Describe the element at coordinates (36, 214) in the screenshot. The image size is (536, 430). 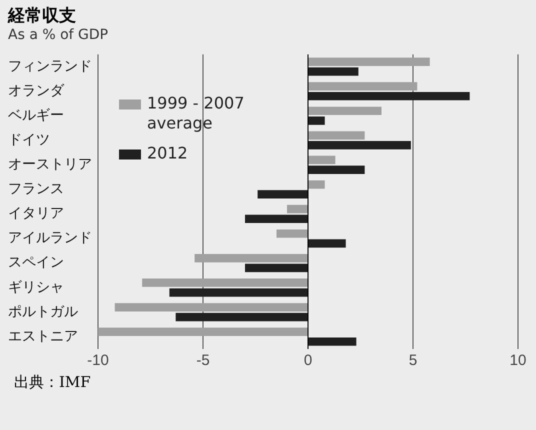
I see `y-tick-label: イタリア` at that location.